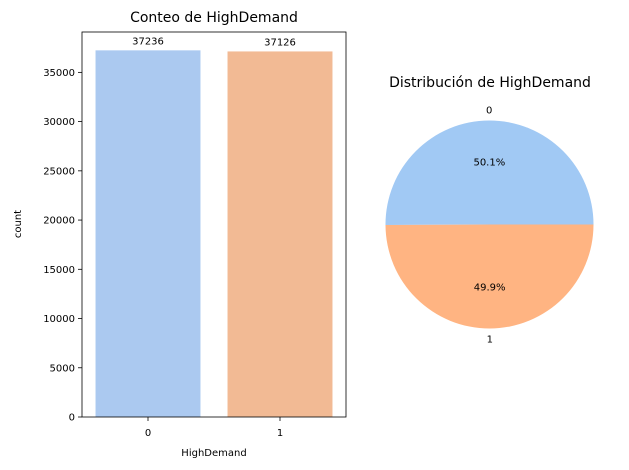  What do you see at coordinates (148, 433) in the screenshot?
I see `x-tick-label: 0` at bounding box center [148, 433].